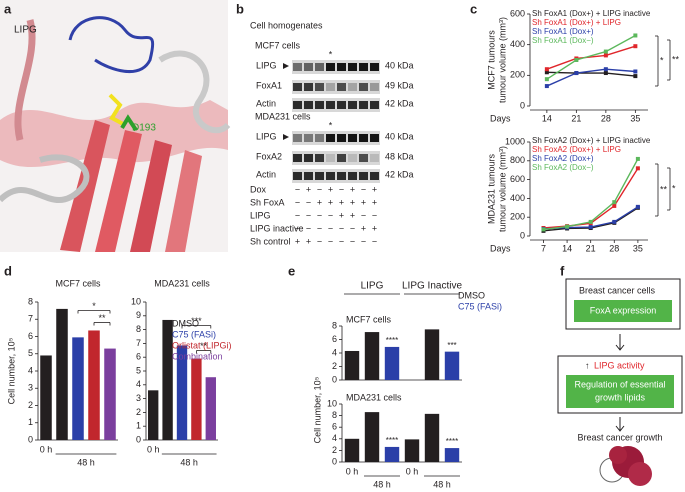  Describe the element at coordinates (392, 440) in the screenshot. I see `significance-label: ****` at that location.